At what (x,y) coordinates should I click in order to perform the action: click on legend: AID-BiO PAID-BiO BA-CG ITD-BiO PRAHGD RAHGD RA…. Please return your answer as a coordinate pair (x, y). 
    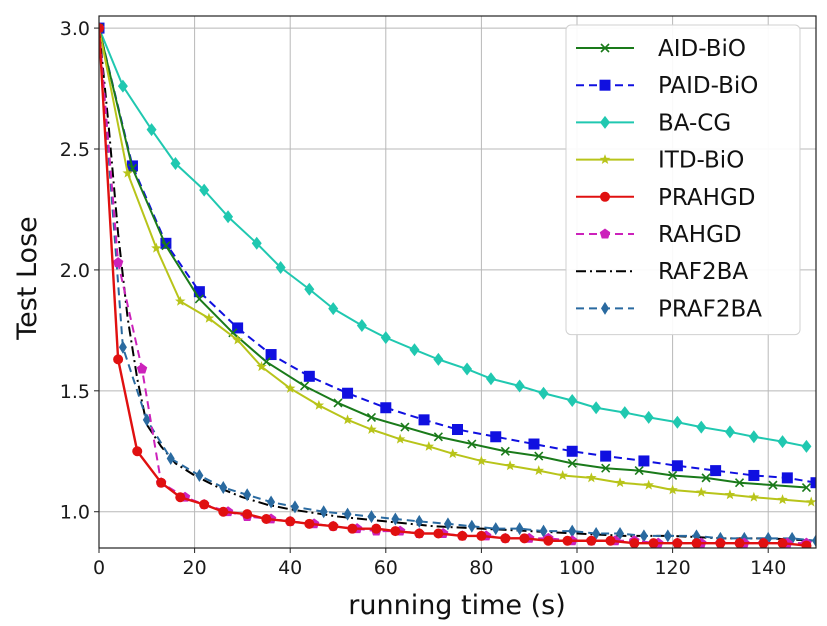
    Looking at the image, I should click on (683, 180).